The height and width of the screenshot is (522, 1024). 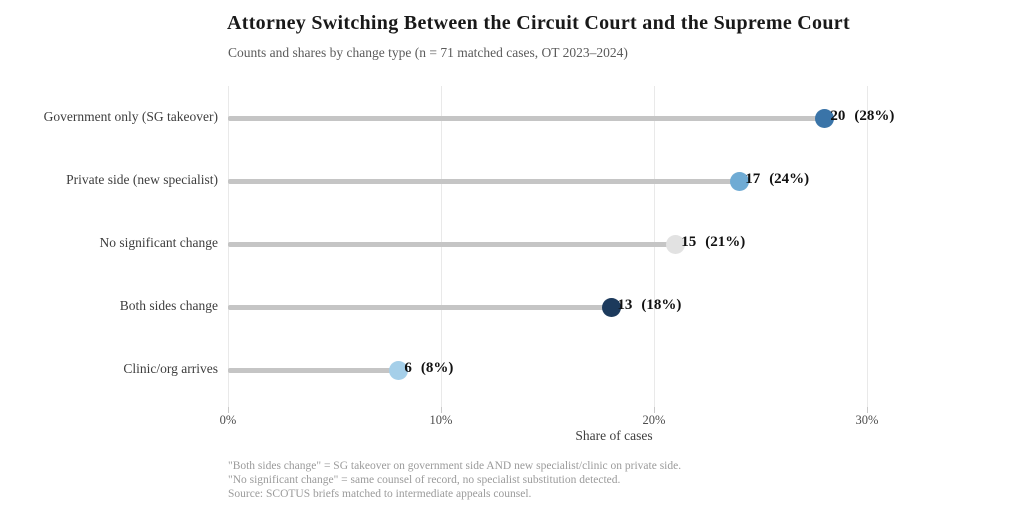 I want to click on x-tick-label: 10%, so click(x=441, y=420).